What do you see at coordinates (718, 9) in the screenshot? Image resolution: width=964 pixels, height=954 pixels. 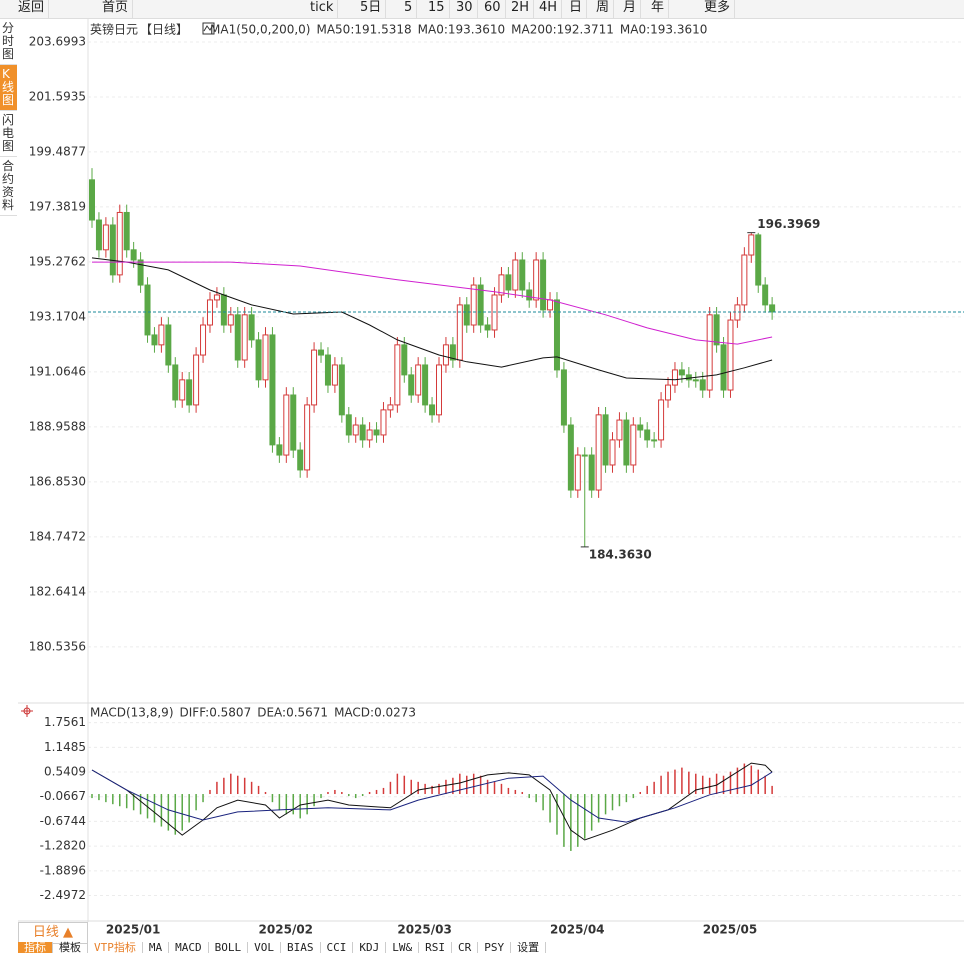 I see `toolbar-button: 更多` at bounding box center [718, 9].